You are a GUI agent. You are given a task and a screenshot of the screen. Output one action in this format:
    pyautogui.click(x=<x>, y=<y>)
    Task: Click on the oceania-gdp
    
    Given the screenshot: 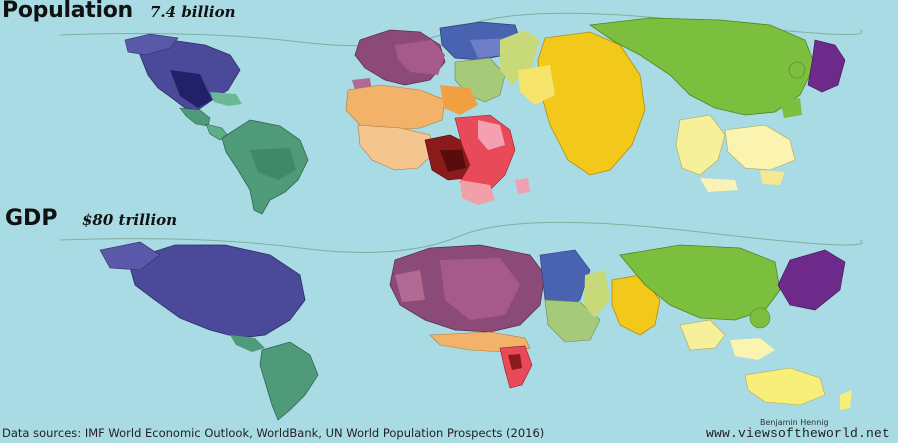 What is the action you would take?
    pyautogui.click(x=785, y=386)
    